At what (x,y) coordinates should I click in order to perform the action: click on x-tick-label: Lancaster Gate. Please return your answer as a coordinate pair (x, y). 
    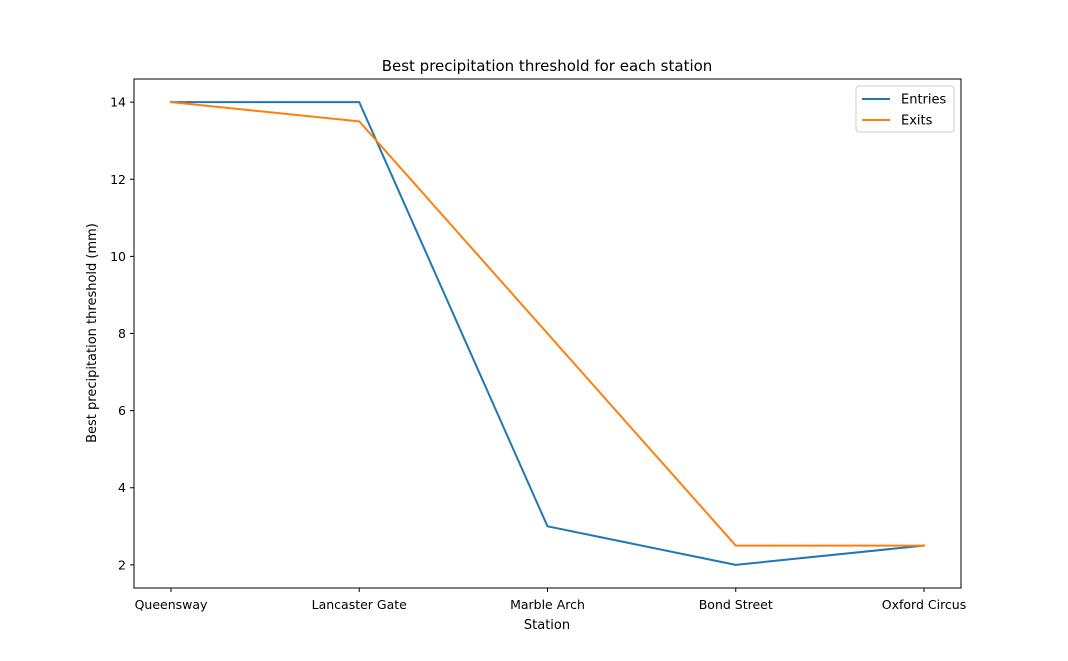
    Looking at the image, I should click on (360, 604).